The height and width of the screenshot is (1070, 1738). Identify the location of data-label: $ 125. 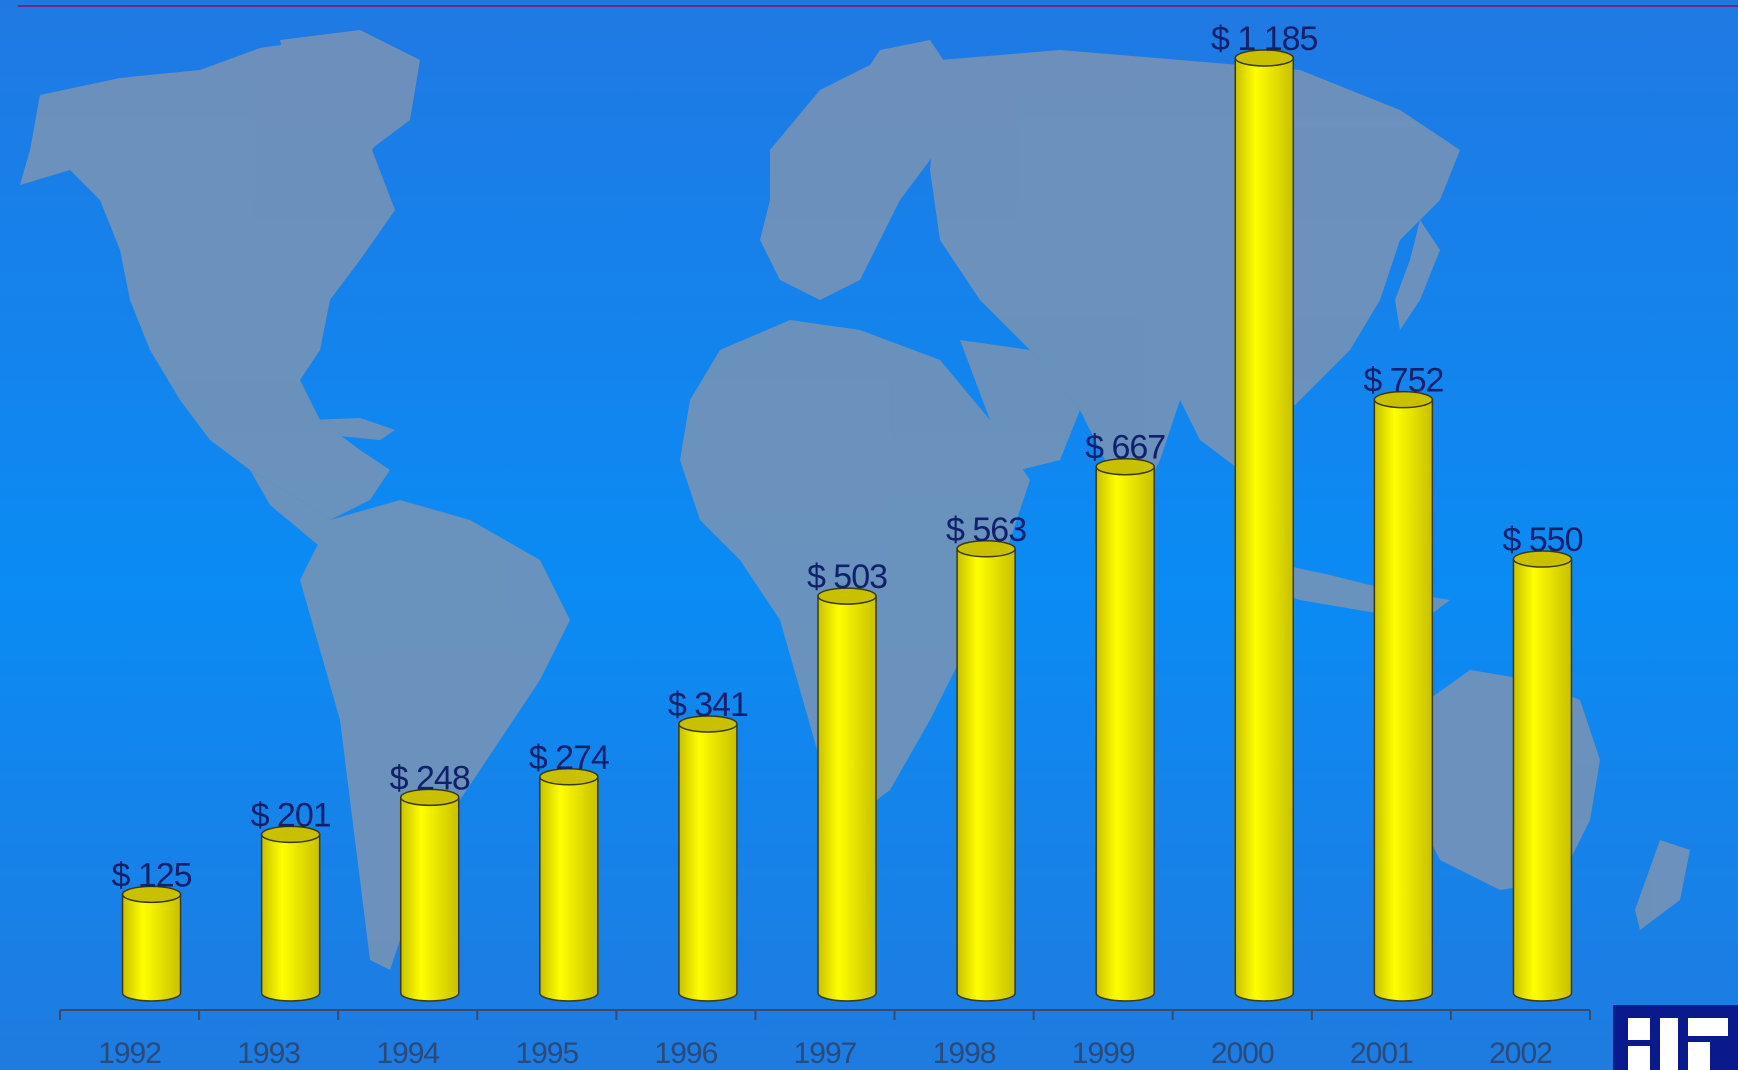
(151, 875).